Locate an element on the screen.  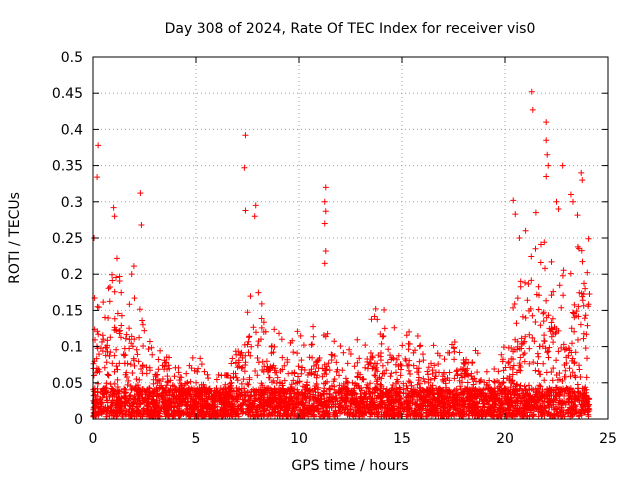
y-axis-label: ROTI / TECUs is located at coordinates (15, 238).